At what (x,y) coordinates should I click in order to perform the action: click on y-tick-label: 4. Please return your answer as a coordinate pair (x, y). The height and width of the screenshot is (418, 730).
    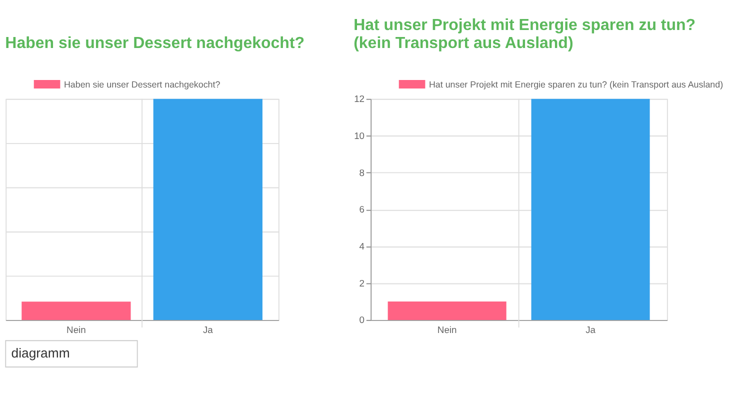
    Looking at the image, I should click on (362, 246).